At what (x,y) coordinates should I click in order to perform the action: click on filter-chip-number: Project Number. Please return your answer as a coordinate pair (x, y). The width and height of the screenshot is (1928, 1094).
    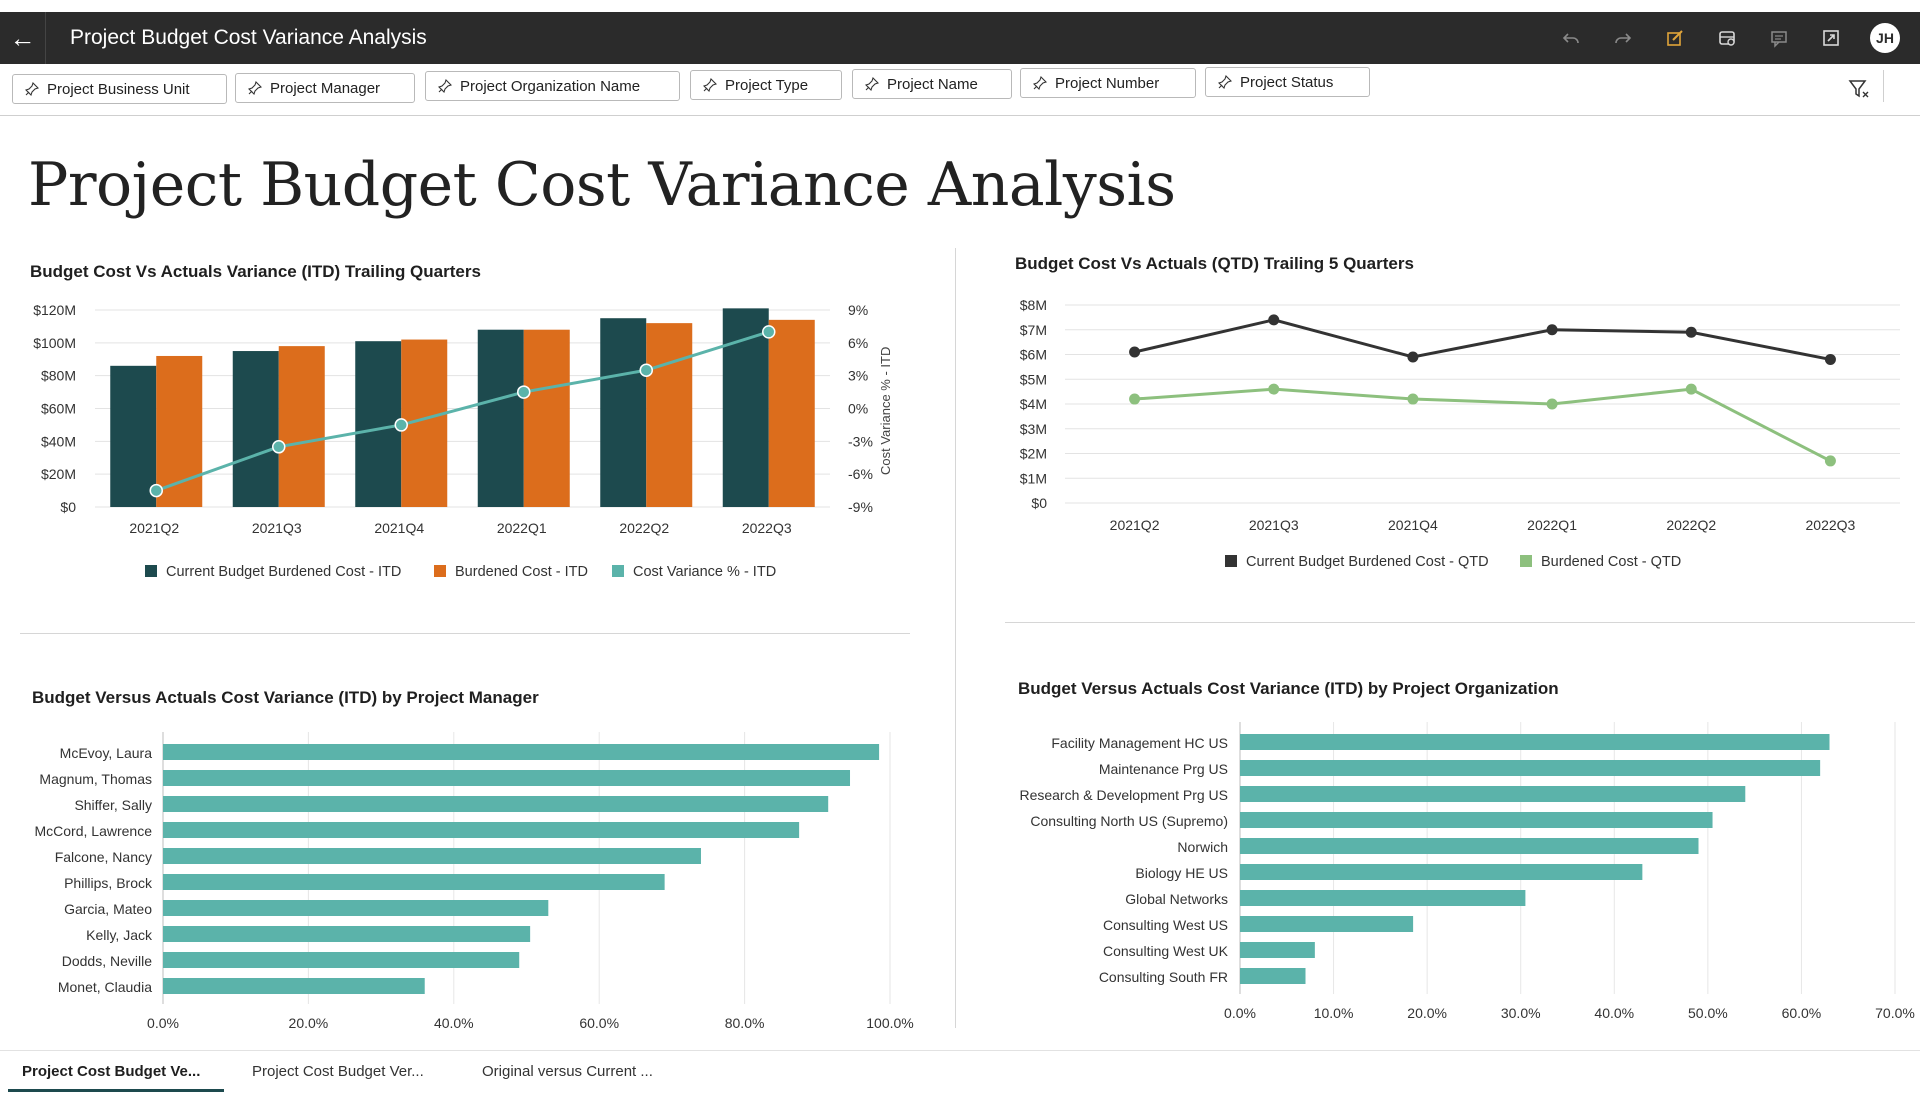
    Looking at the image, I should click on (1108, 83).